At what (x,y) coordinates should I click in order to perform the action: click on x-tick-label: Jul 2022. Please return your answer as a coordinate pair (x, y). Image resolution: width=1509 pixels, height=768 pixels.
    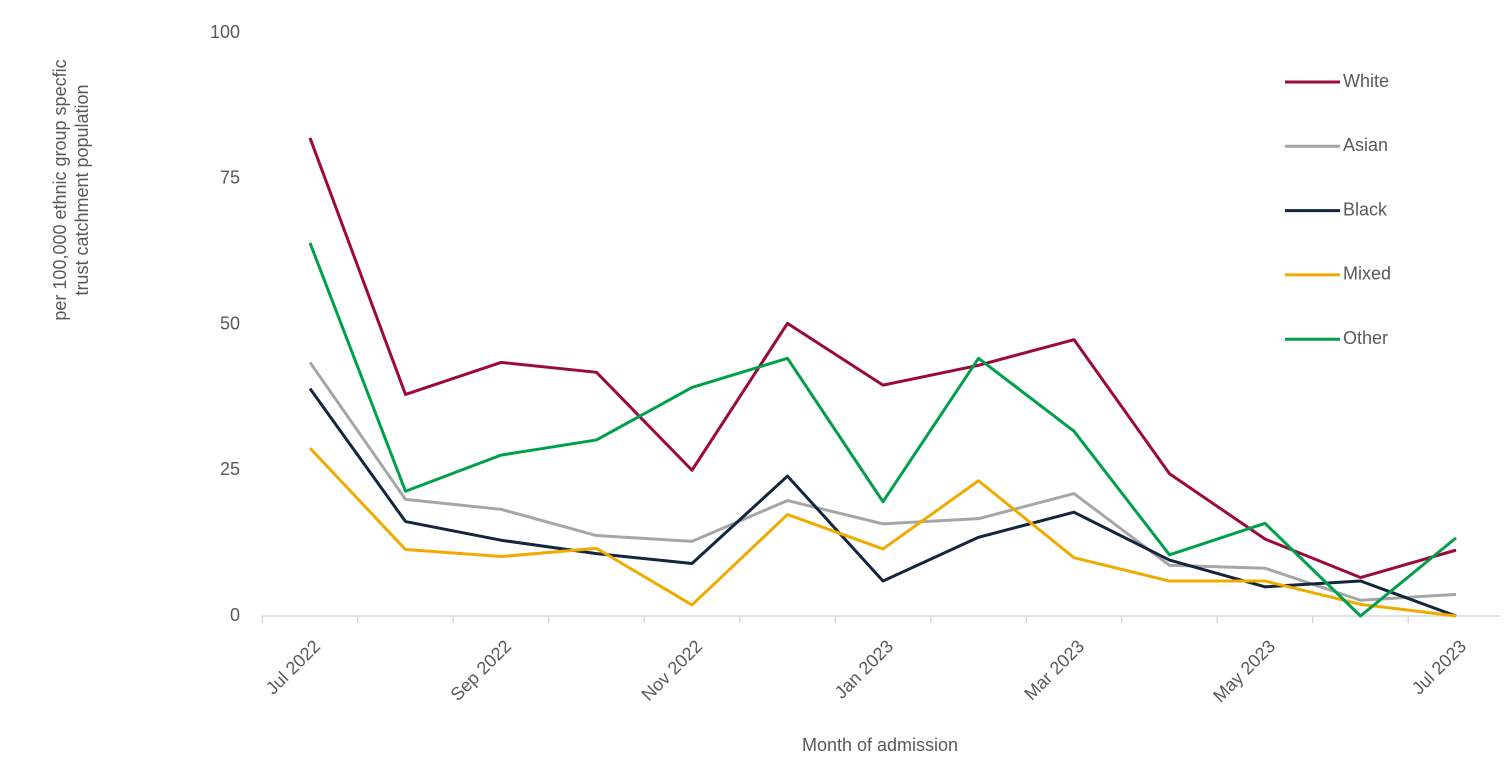
    Looking at the image, I should click on (293, 667).